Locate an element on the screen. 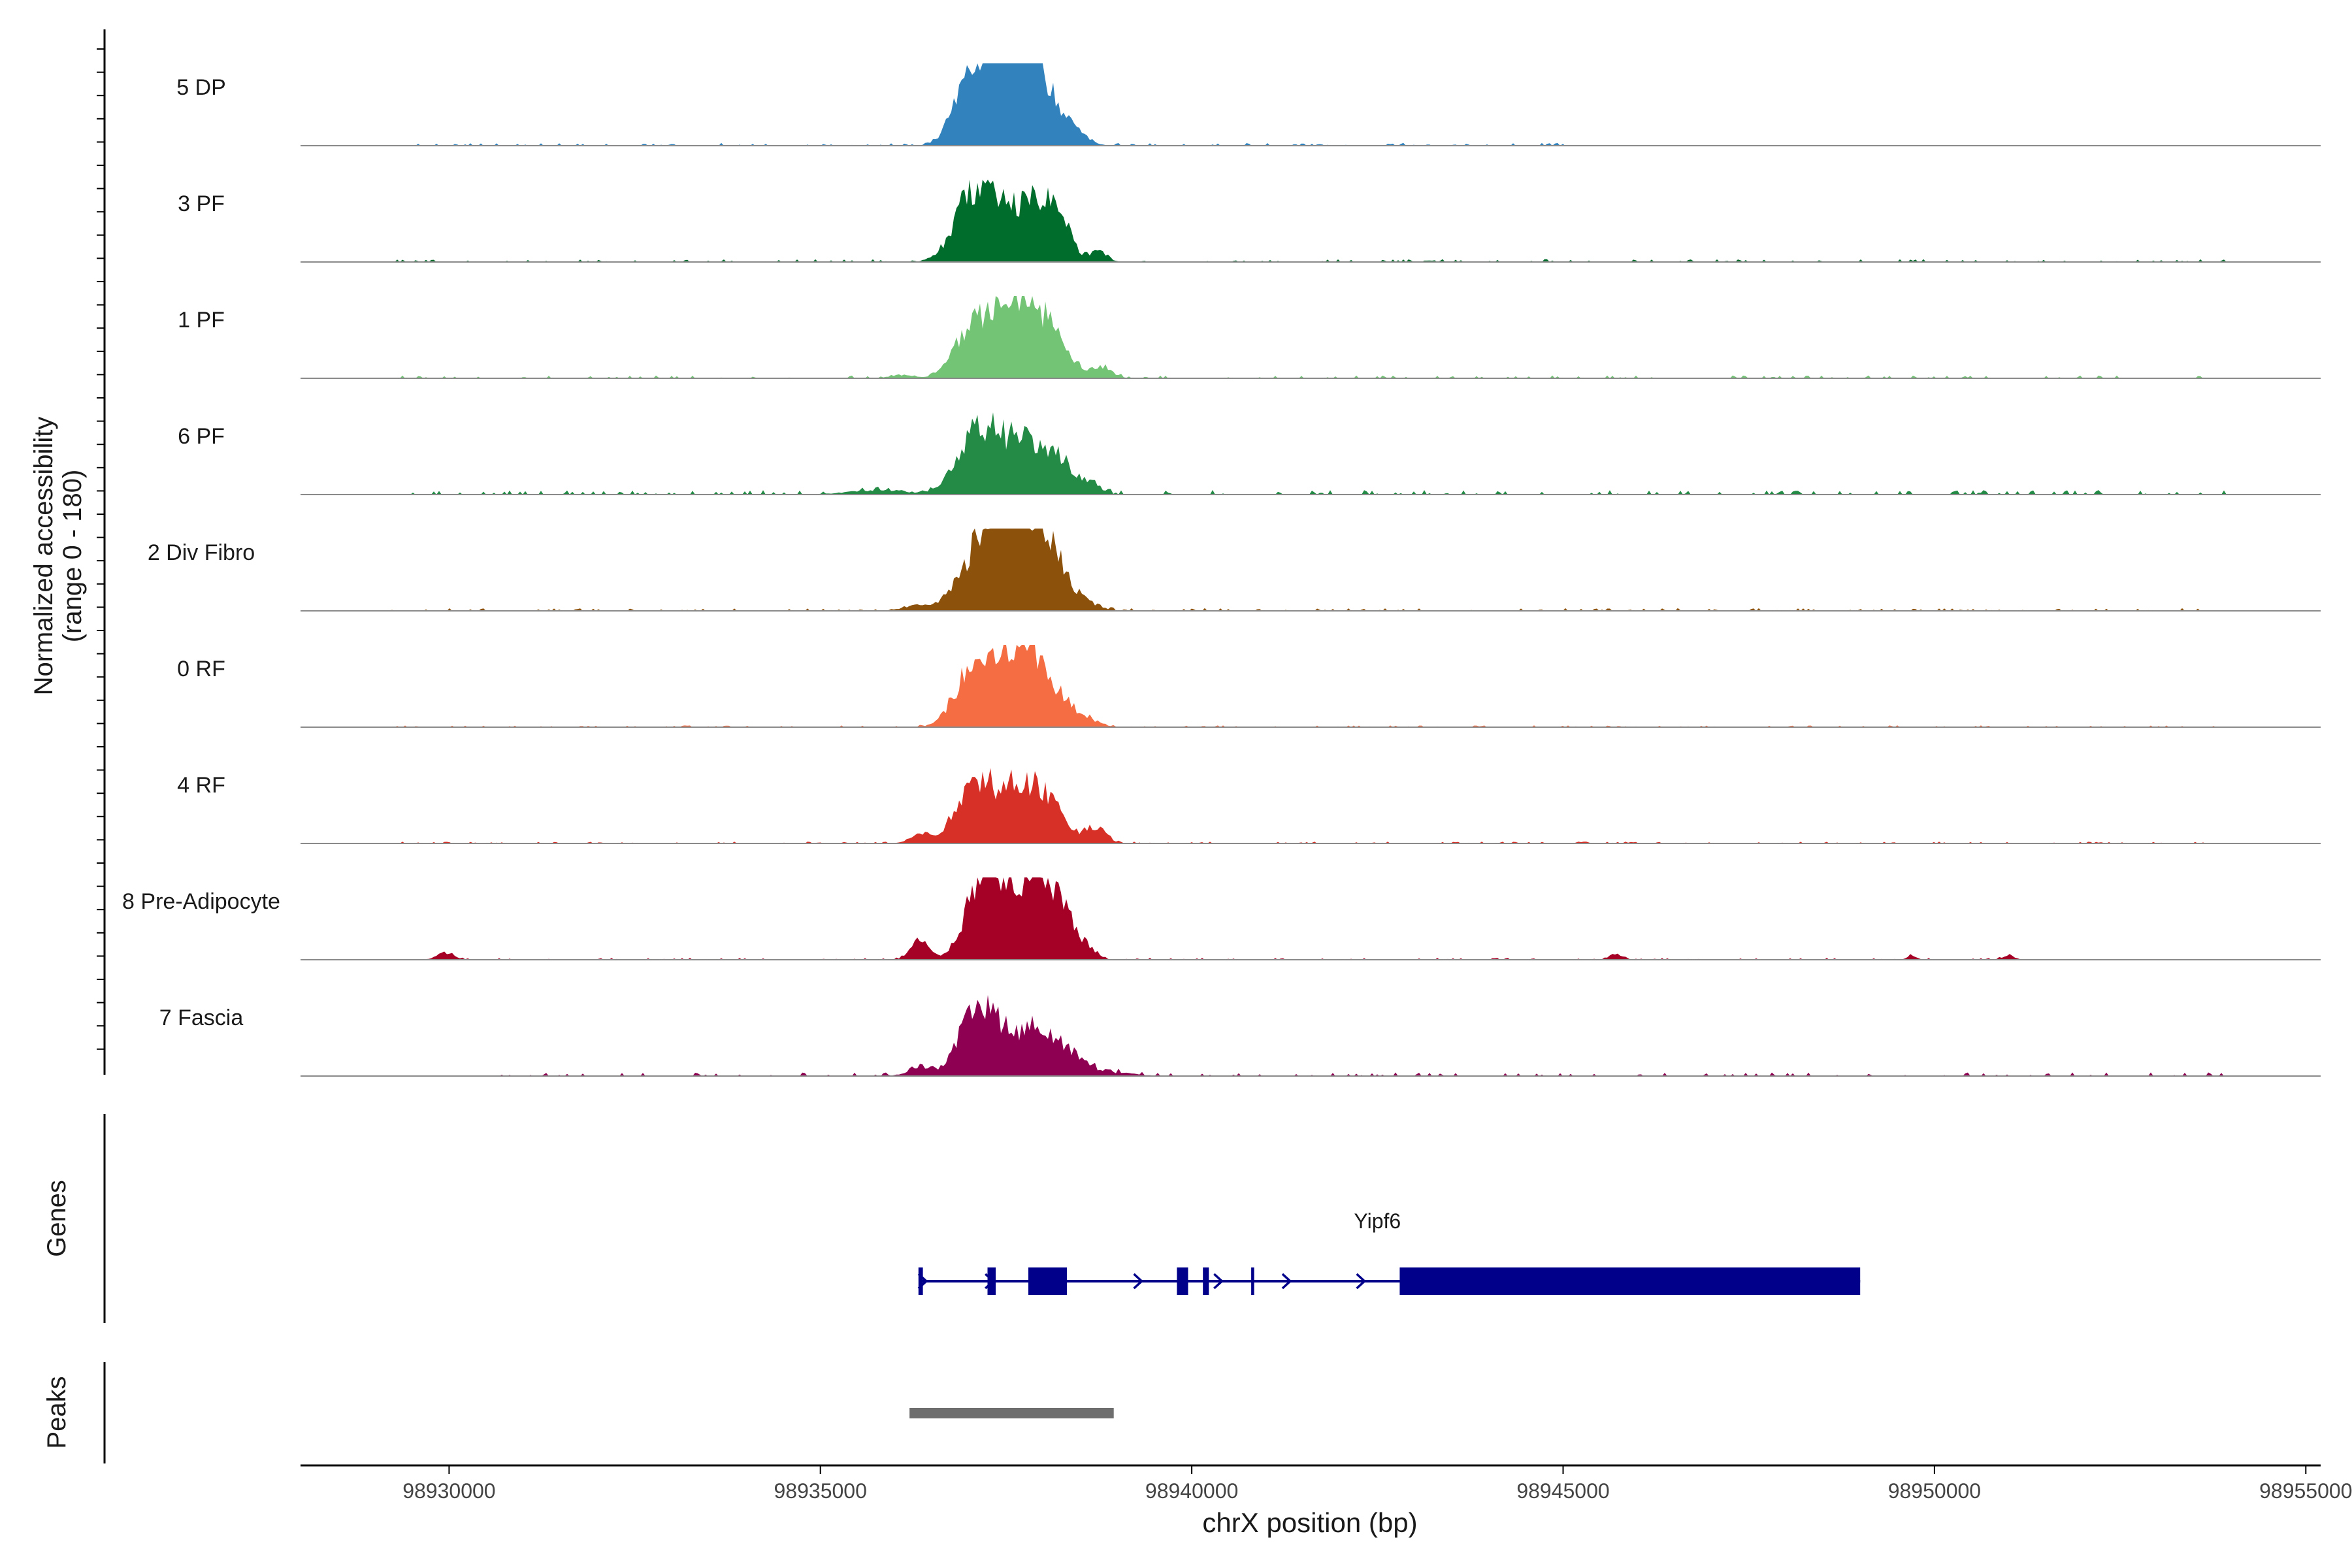 This screenshot has width=2352, height=1568. tracks-axis-ticks is located at coordinates (101, 549).